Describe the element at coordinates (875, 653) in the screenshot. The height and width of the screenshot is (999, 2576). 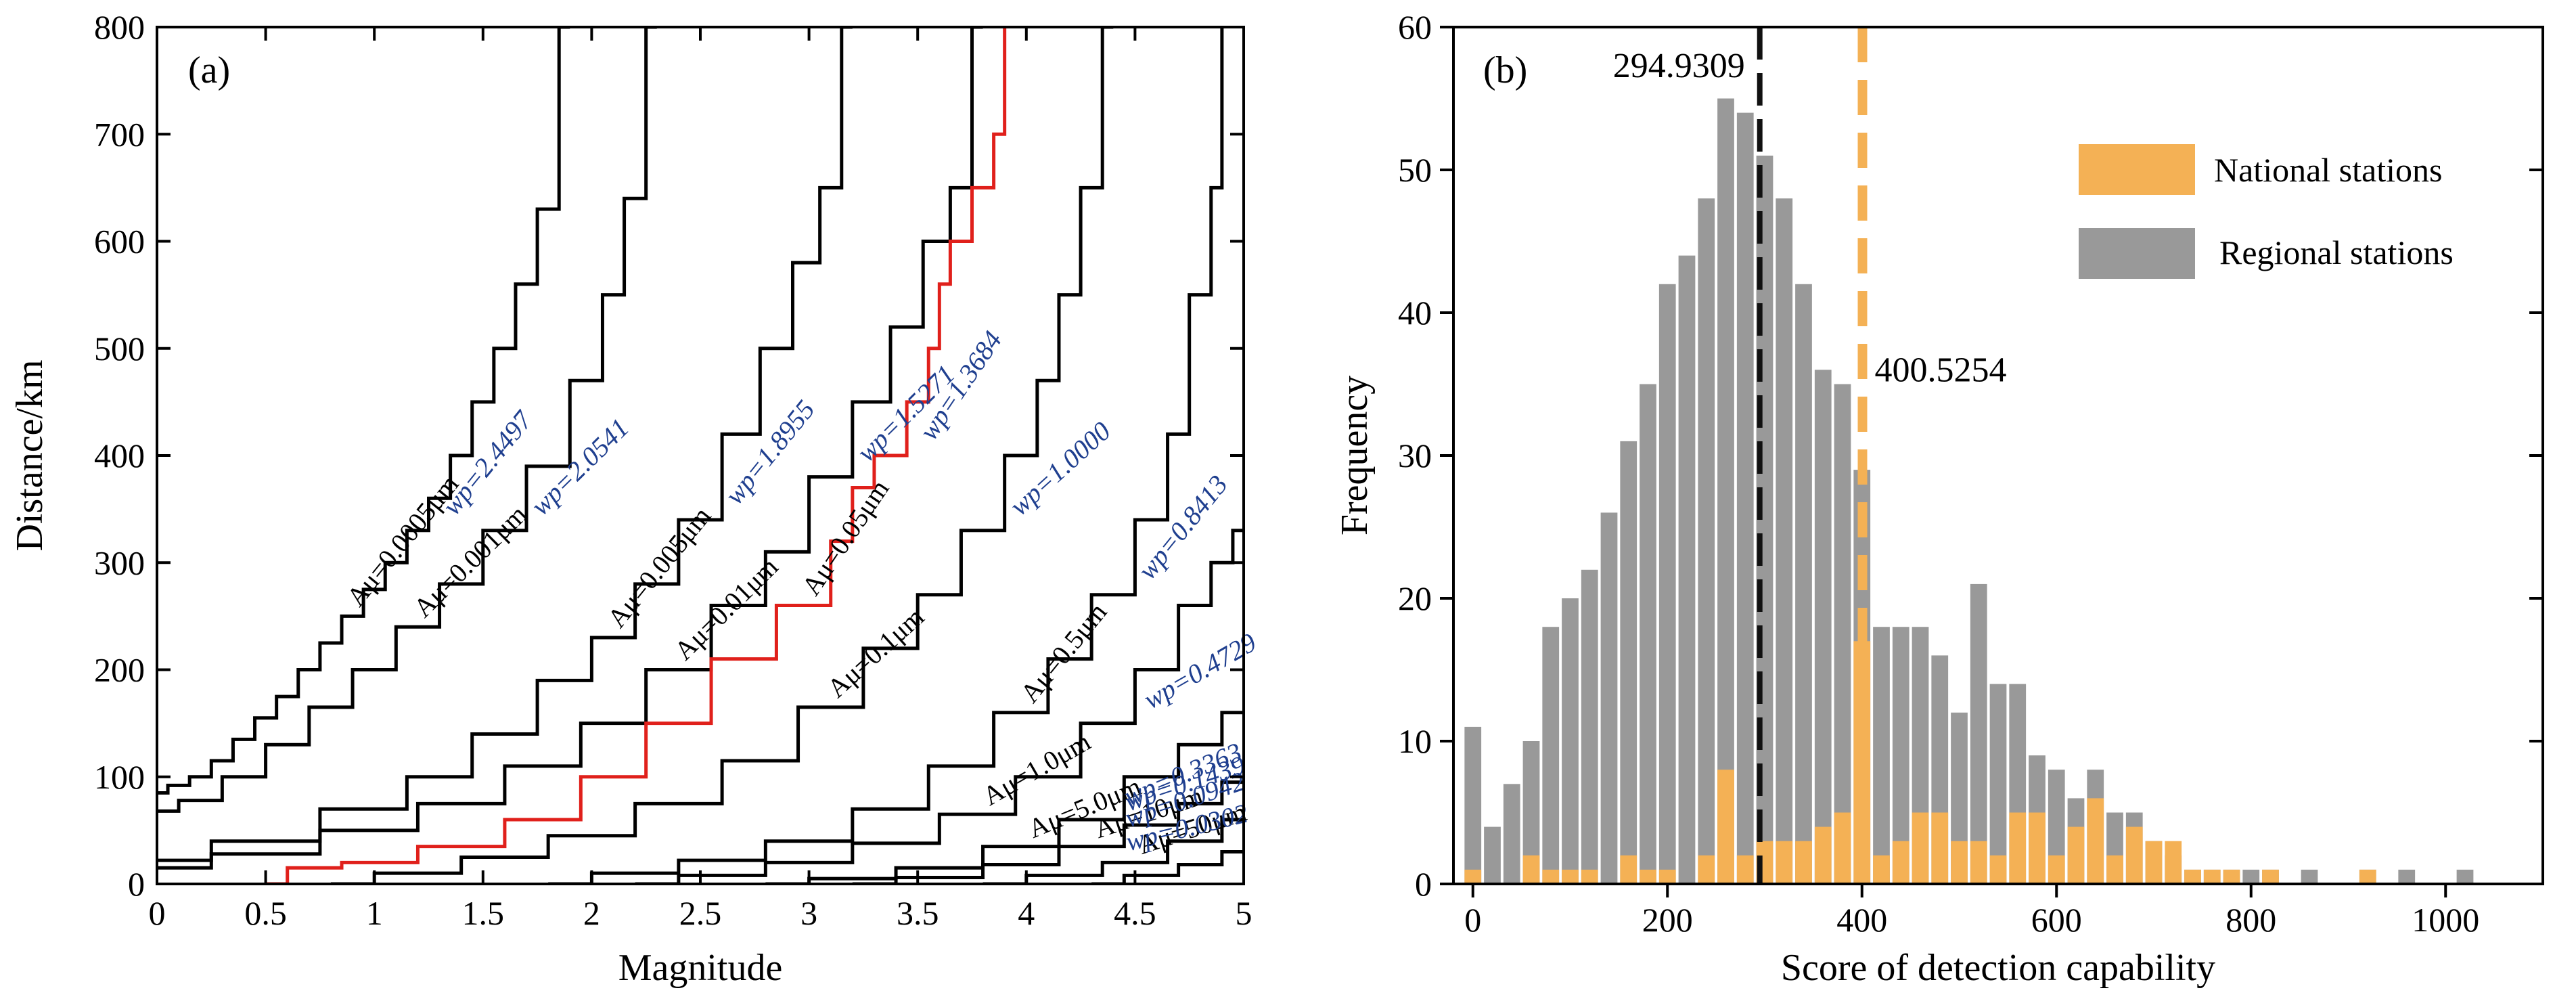
I see `amplitude-label-5: Aμ=0.1μm` at that location.